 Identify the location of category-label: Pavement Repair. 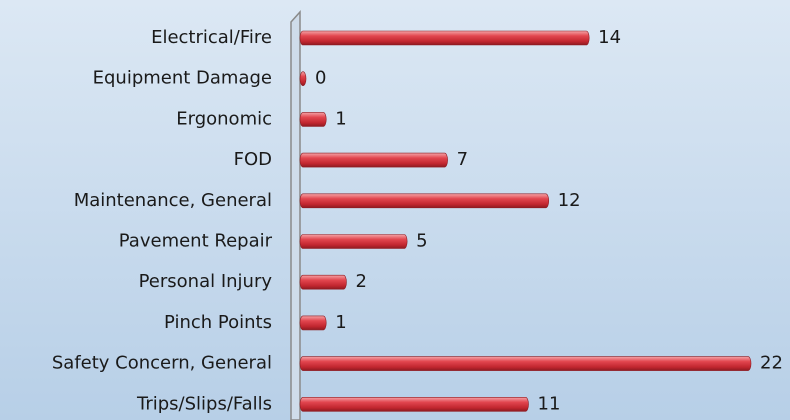
(196, 241).